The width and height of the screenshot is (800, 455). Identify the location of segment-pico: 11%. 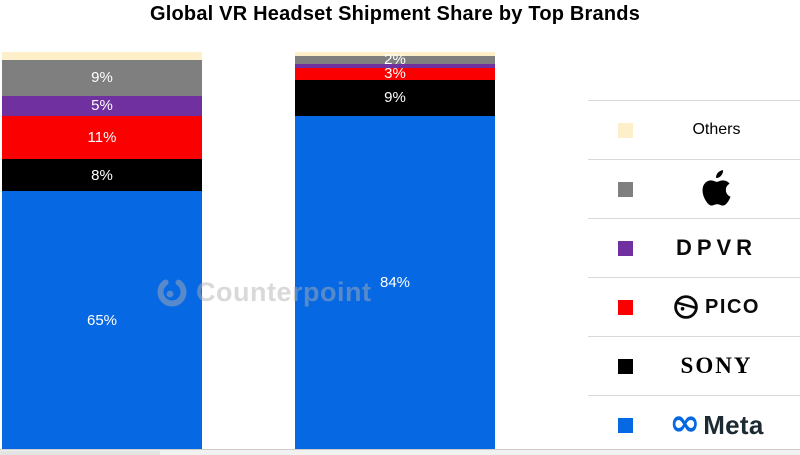
(102, 137).